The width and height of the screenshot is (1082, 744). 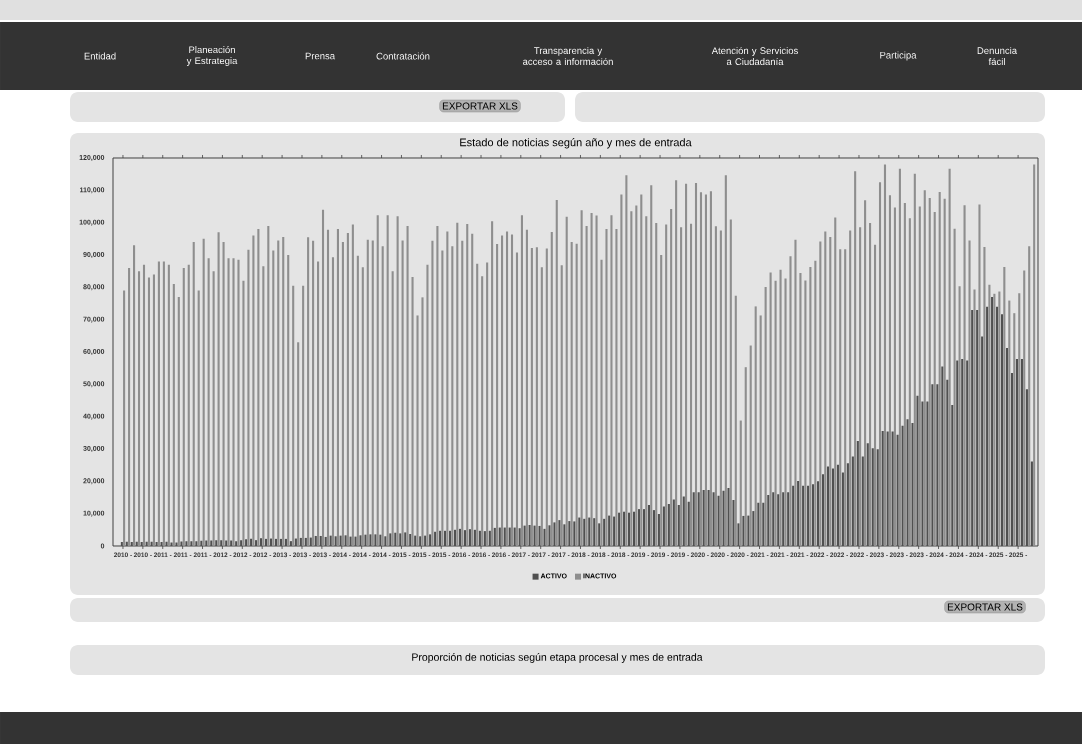 What do you see at coordinates (898, 56) in the screenshot?
I see `text: Participa` at bounding box center [898, 56].